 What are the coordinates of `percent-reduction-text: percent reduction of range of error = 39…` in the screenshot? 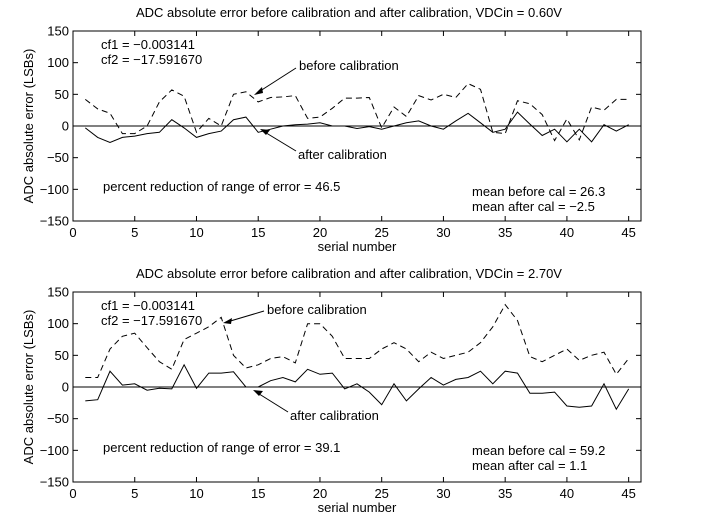 It's located at (221, 447).